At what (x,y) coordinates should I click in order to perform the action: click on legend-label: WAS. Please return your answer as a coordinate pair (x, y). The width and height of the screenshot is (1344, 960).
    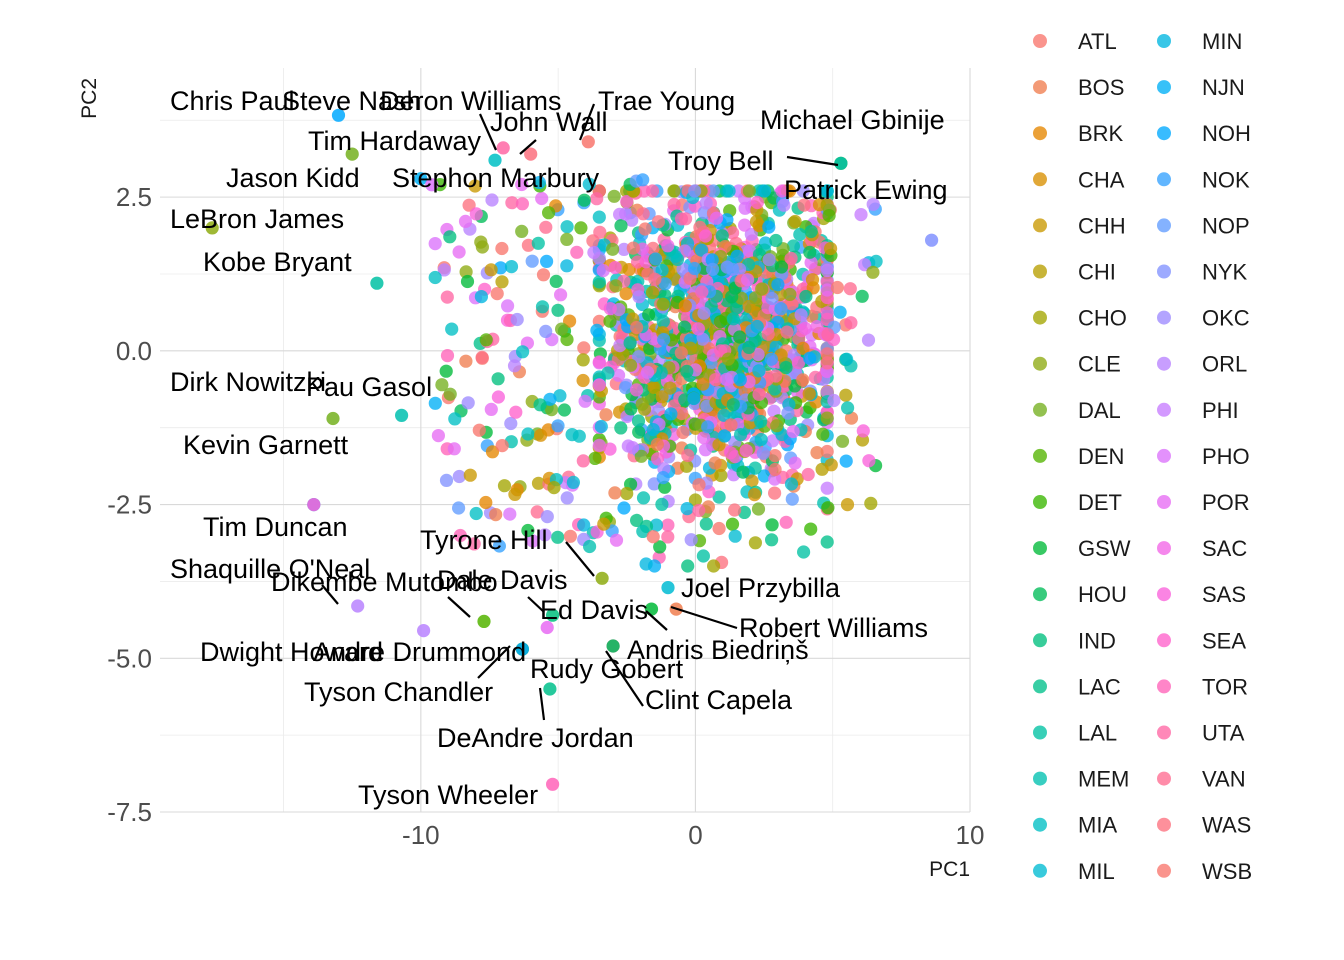
    Looking at the image, I should click on (1226, 825).